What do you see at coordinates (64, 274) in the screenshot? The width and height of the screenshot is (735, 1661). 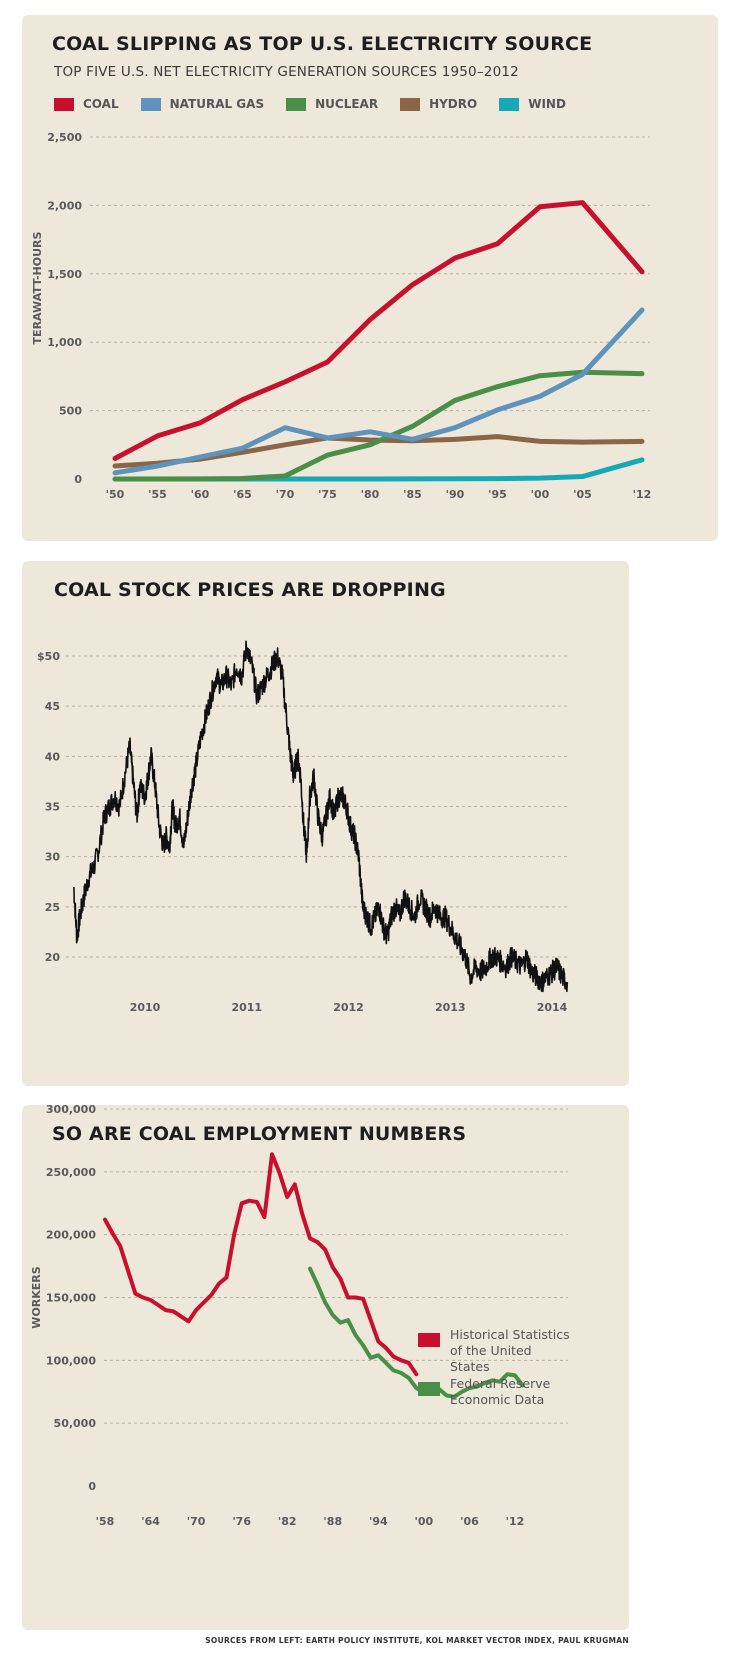 I see `chart1-y-tick-label: 1,500` at bounding box center [64, 274].